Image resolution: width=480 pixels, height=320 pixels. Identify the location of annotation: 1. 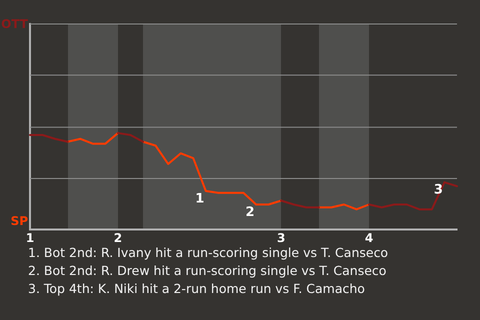
(199, 198).